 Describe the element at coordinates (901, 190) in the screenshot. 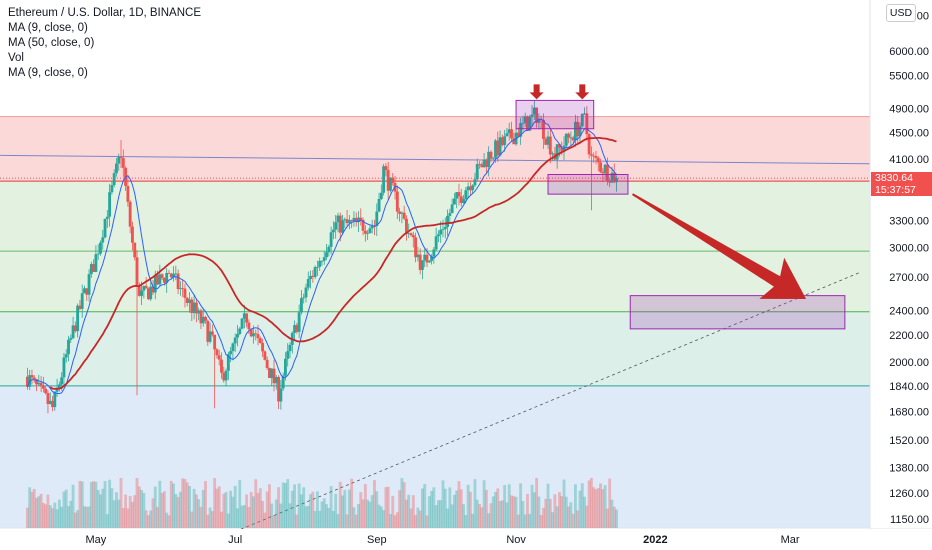

I see `countdown-label: 15:37:57` at that location.